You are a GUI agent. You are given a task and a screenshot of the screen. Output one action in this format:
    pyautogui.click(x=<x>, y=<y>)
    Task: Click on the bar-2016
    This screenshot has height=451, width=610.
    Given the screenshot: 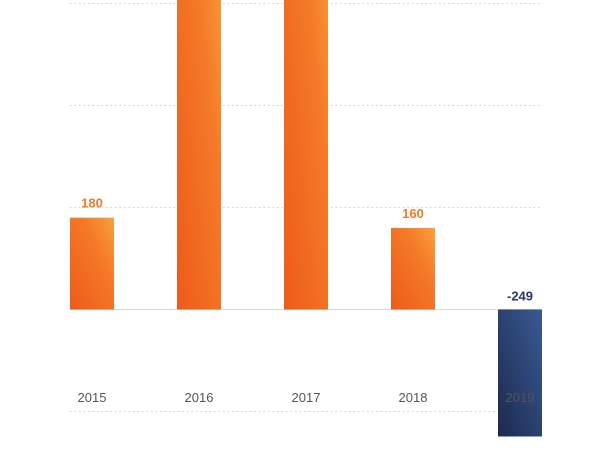 What is the action you would take?
    pyautogui.click(x=199, y=155)
    